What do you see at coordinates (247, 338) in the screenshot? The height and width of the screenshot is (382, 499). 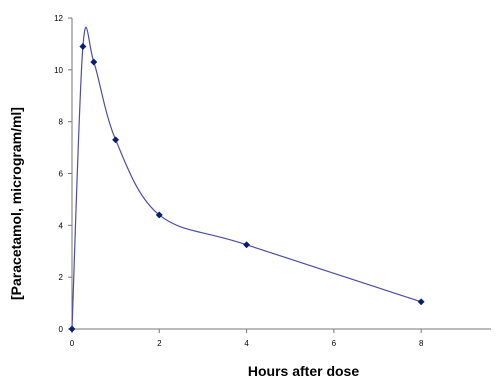 I see `x-ticks: 0 2 4 6 8` at bounding box center [247, 338].